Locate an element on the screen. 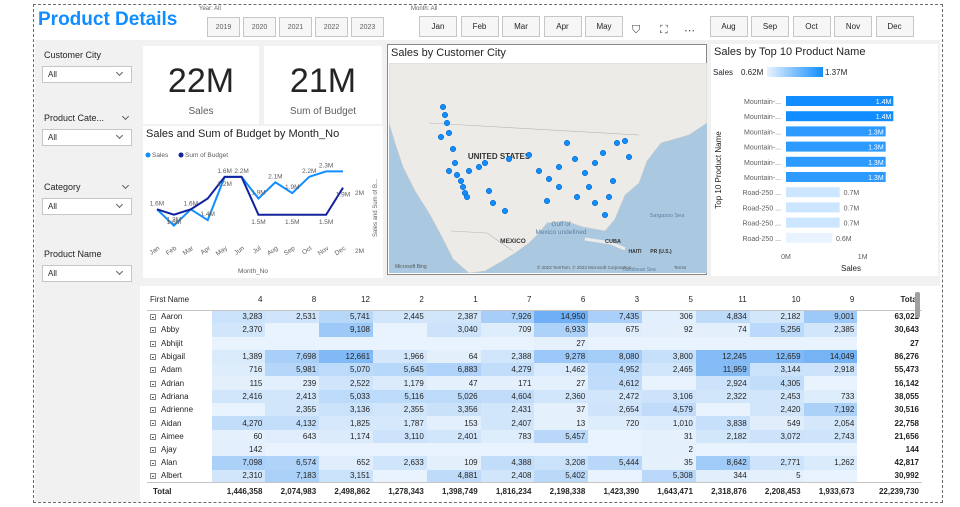 Image resolution: width=960 pixels, height=507 pixels. matrix-scrollbar is located at coordinates (917, 305).